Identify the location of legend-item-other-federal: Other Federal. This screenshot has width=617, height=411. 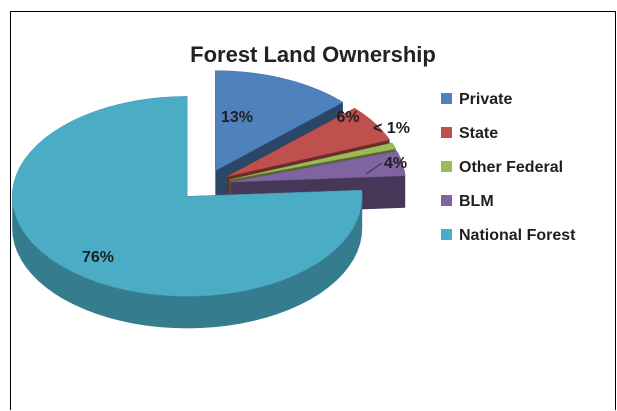
(502, 167).